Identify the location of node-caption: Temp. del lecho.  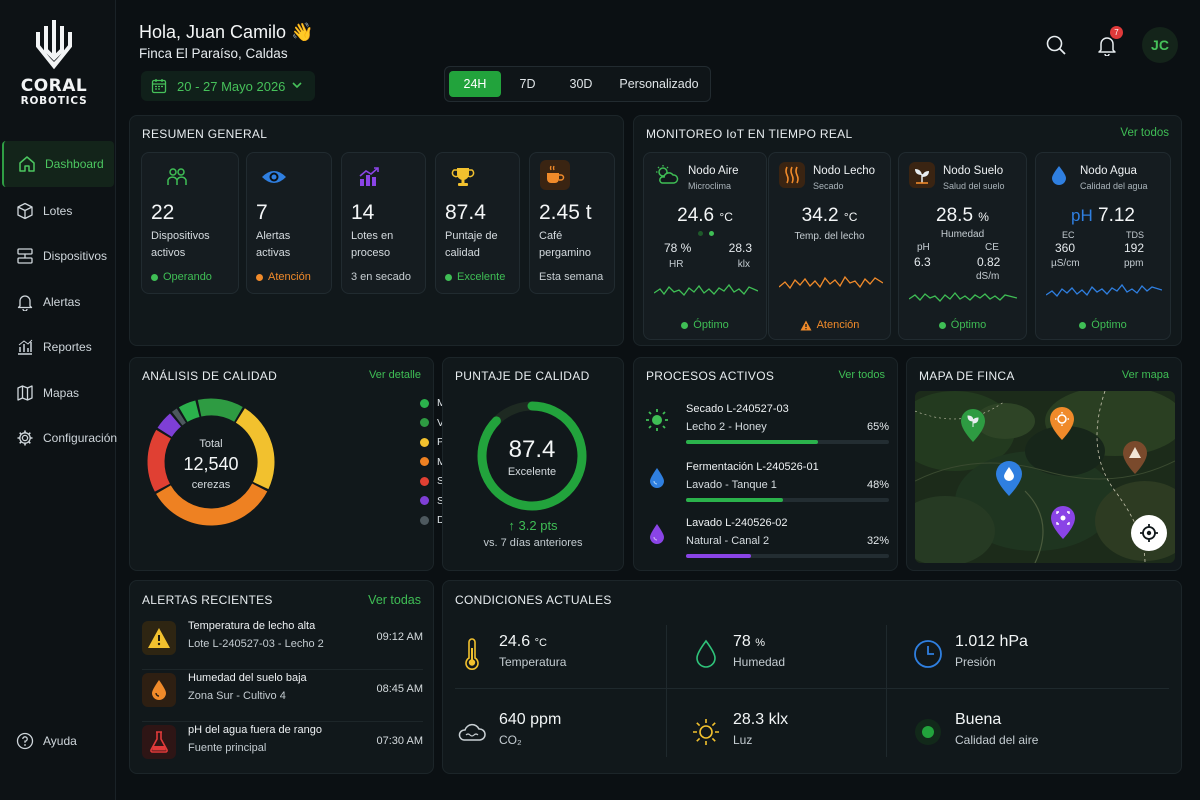
(829, 236).